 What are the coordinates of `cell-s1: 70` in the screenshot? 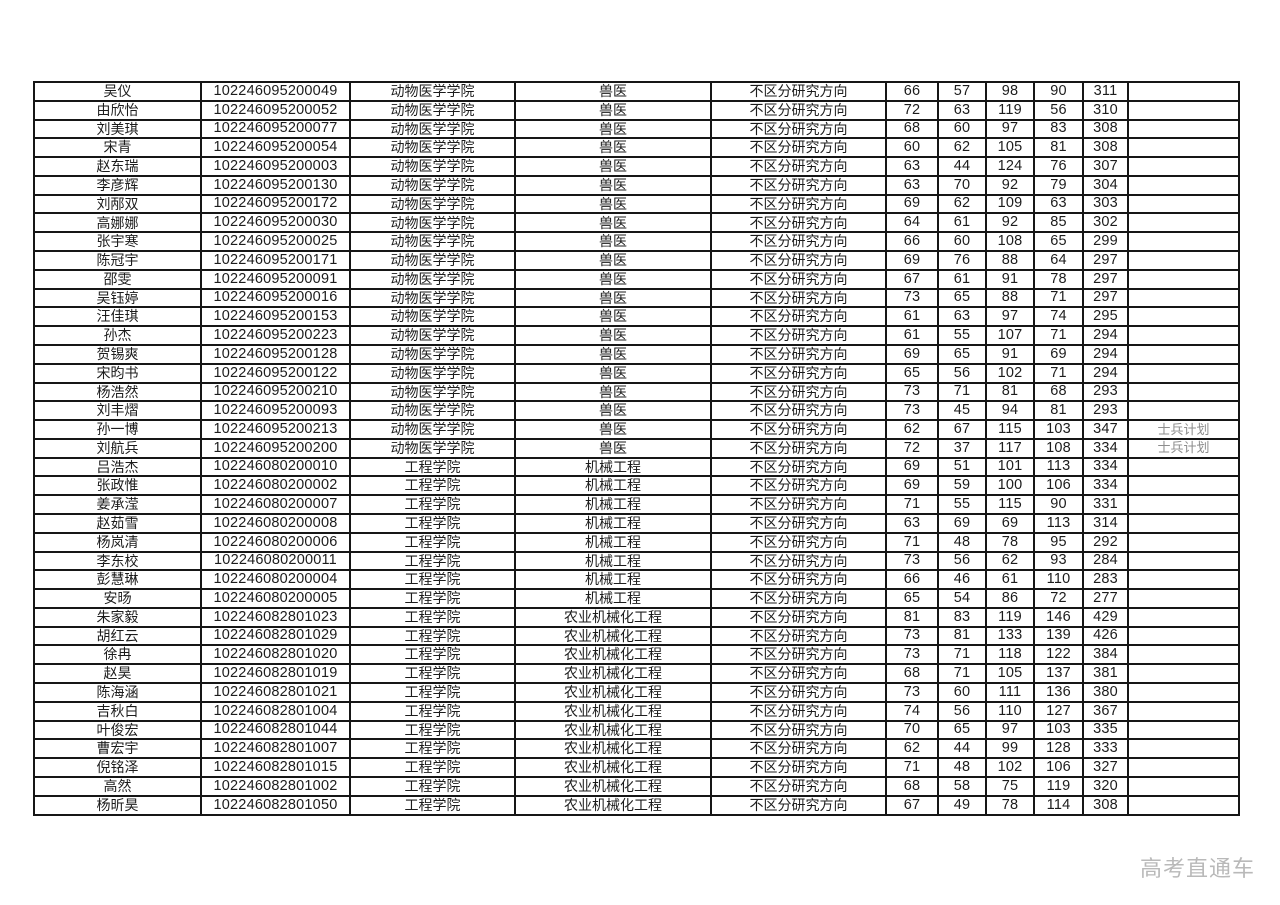 It's located at (912, 730).